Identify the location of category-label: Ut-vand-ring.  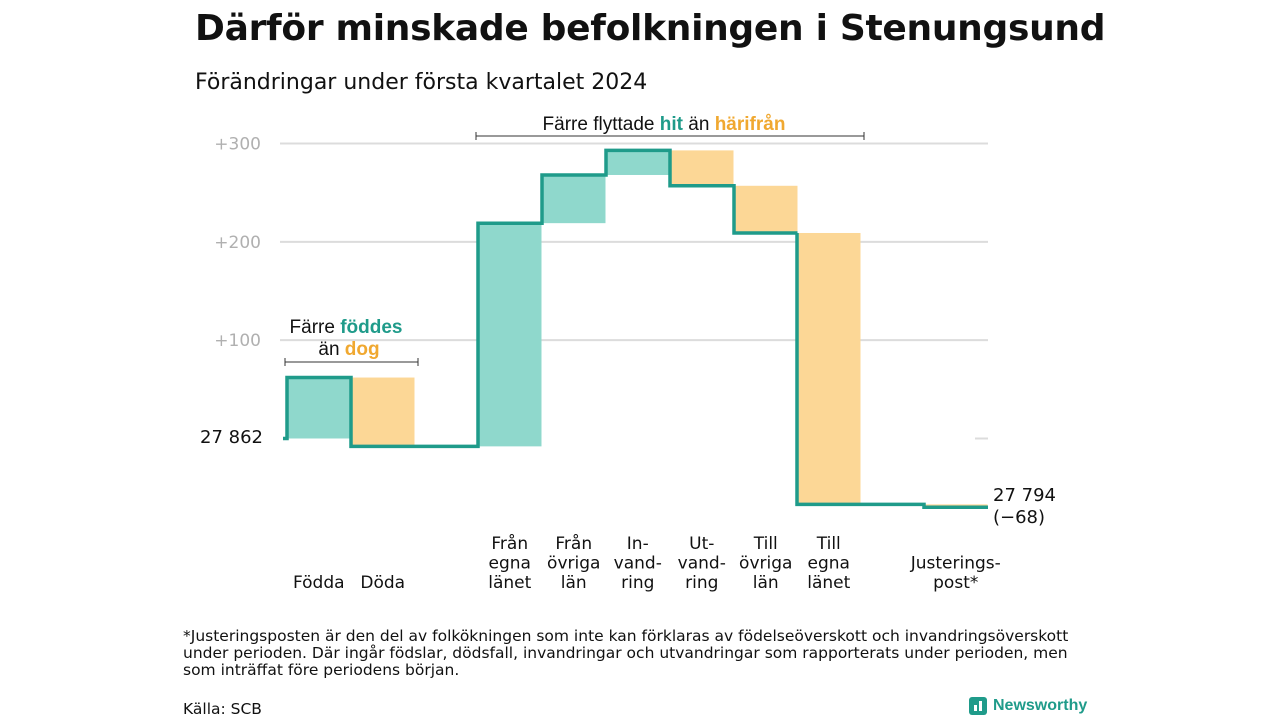
(702, 563).